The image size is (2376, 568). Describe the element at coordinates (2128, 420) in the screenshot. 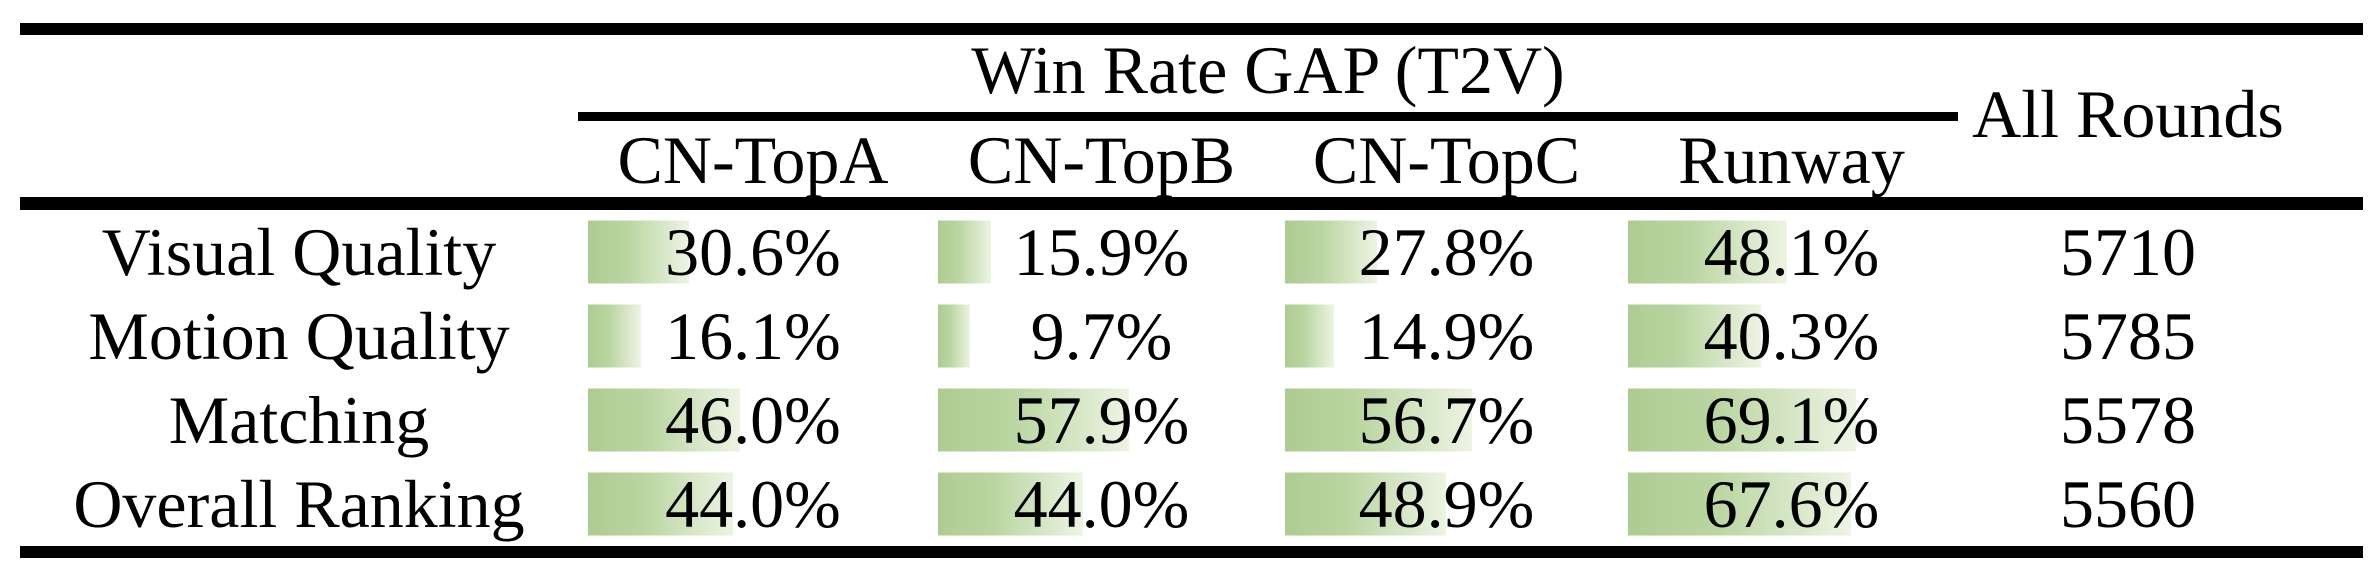

I see `all-rounds-value: 5578` at that location.